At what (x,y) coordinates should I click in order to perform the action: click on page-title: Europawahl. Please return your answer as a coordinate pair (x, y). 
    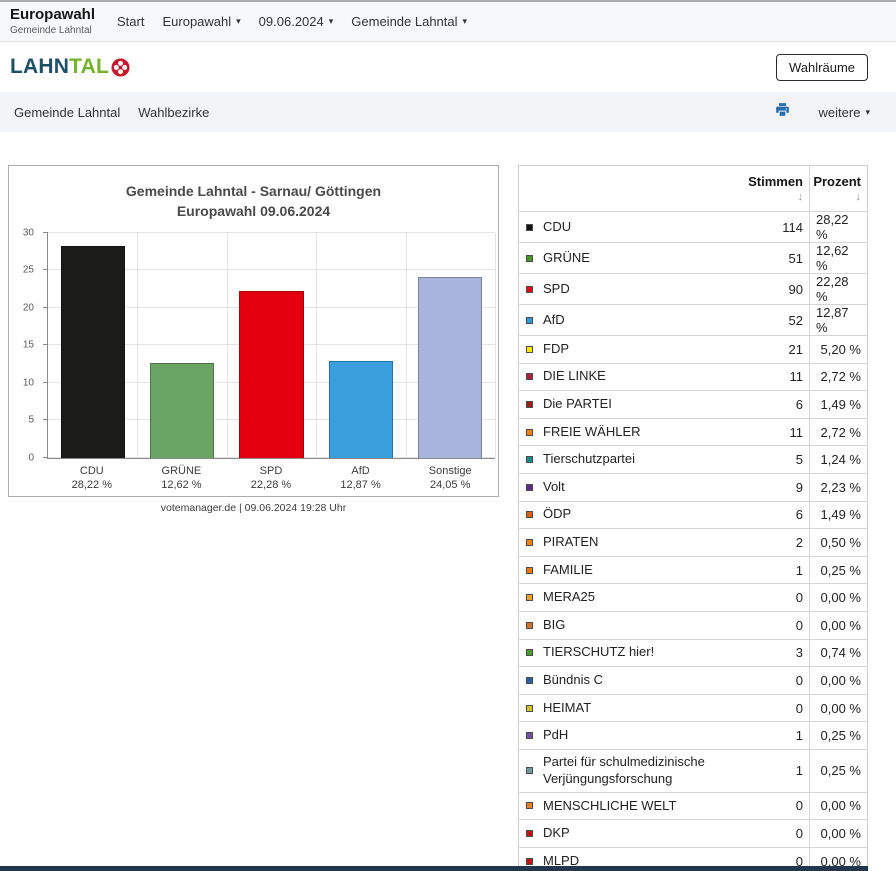
    Looking at the image, I should click on (53, 15).